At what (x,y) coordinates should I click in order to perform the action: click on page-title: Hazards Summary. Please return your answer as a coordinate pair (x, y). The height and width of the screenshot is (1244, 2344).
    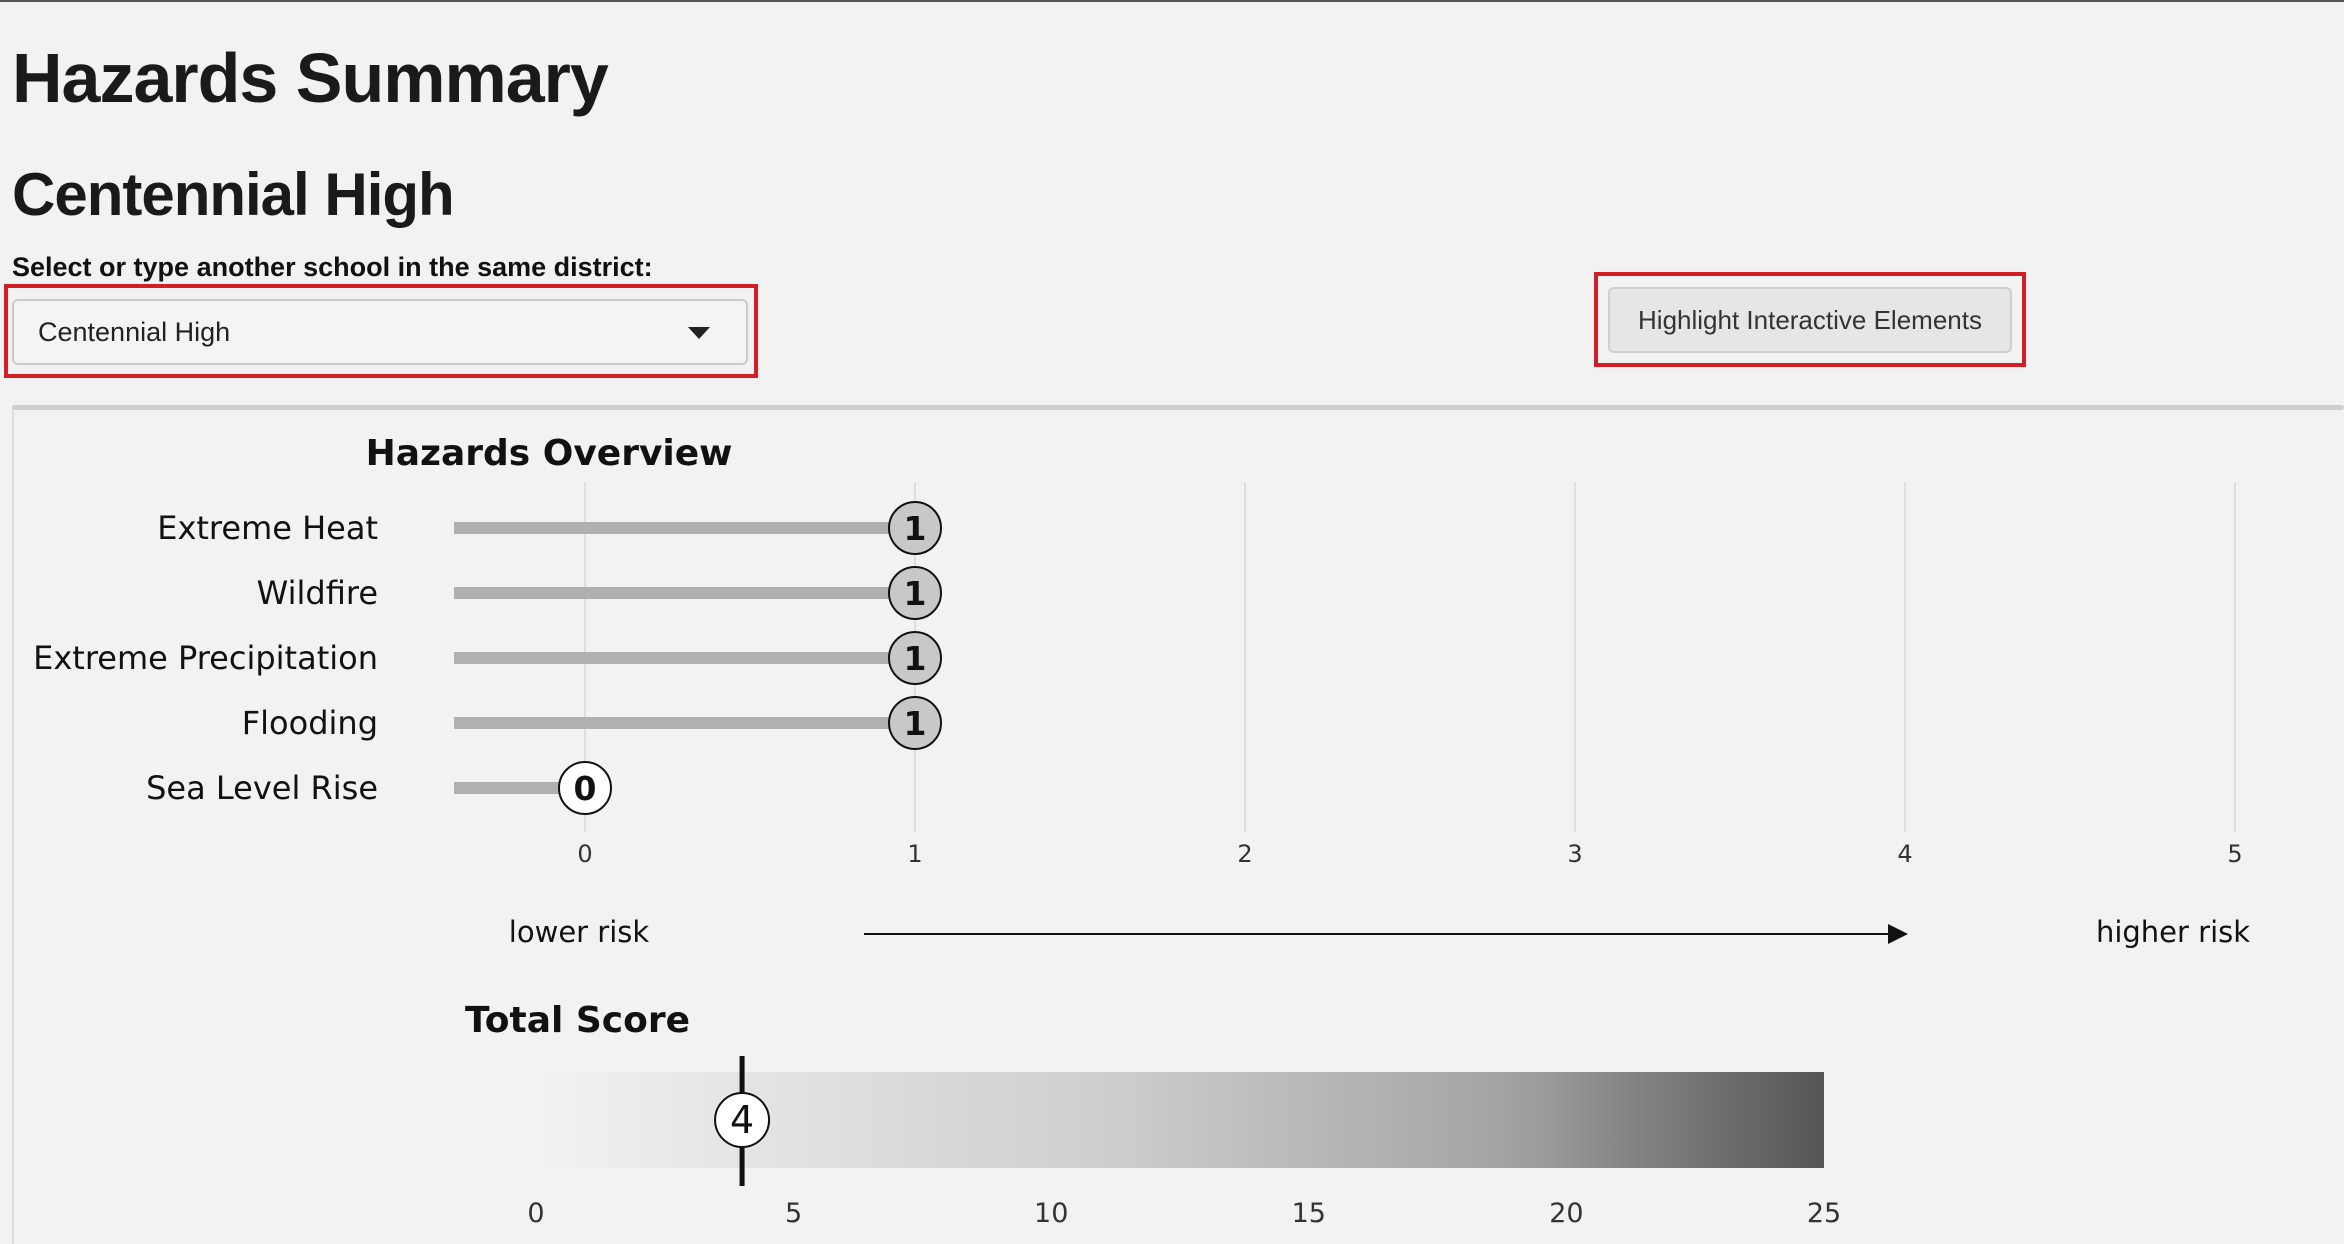
    Looking at the image, I should click on (310, 78).